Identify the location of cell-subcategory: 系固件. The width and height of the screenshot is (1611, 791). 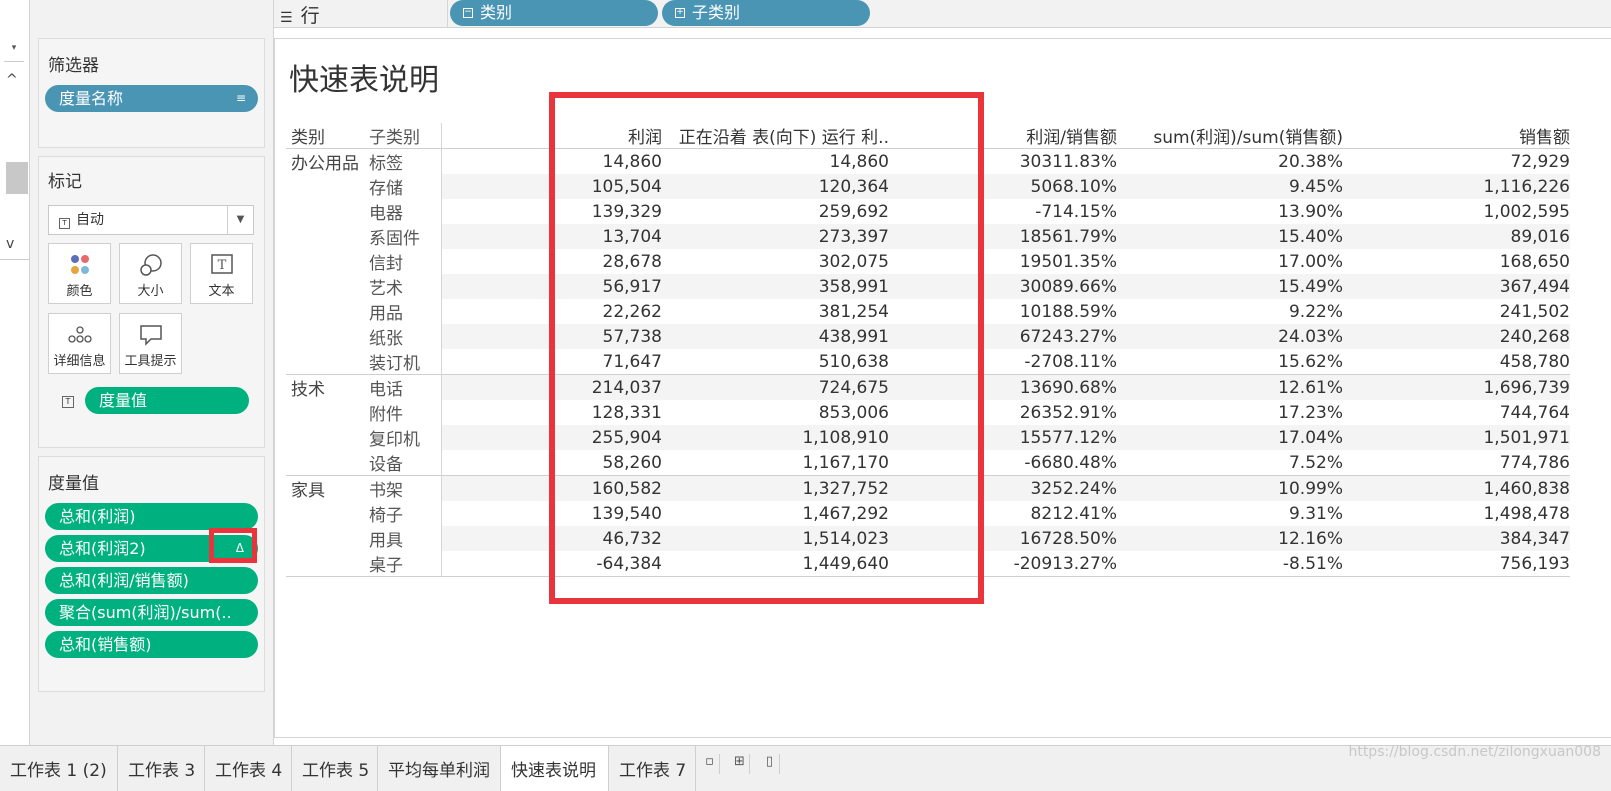
(403, 236).